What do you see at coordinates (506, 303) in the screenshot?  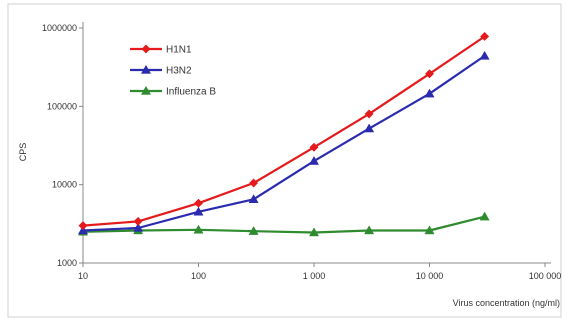 I see `x-axis-label: Virus concentration (ng/ml)` at bounding box center [506, 303].